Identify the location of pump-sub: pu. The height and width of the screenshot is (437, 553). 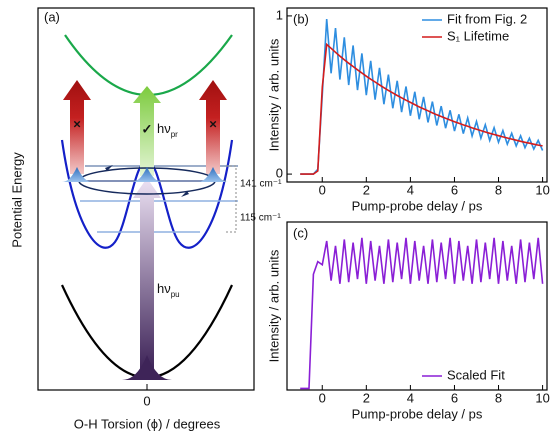
(175, 294).